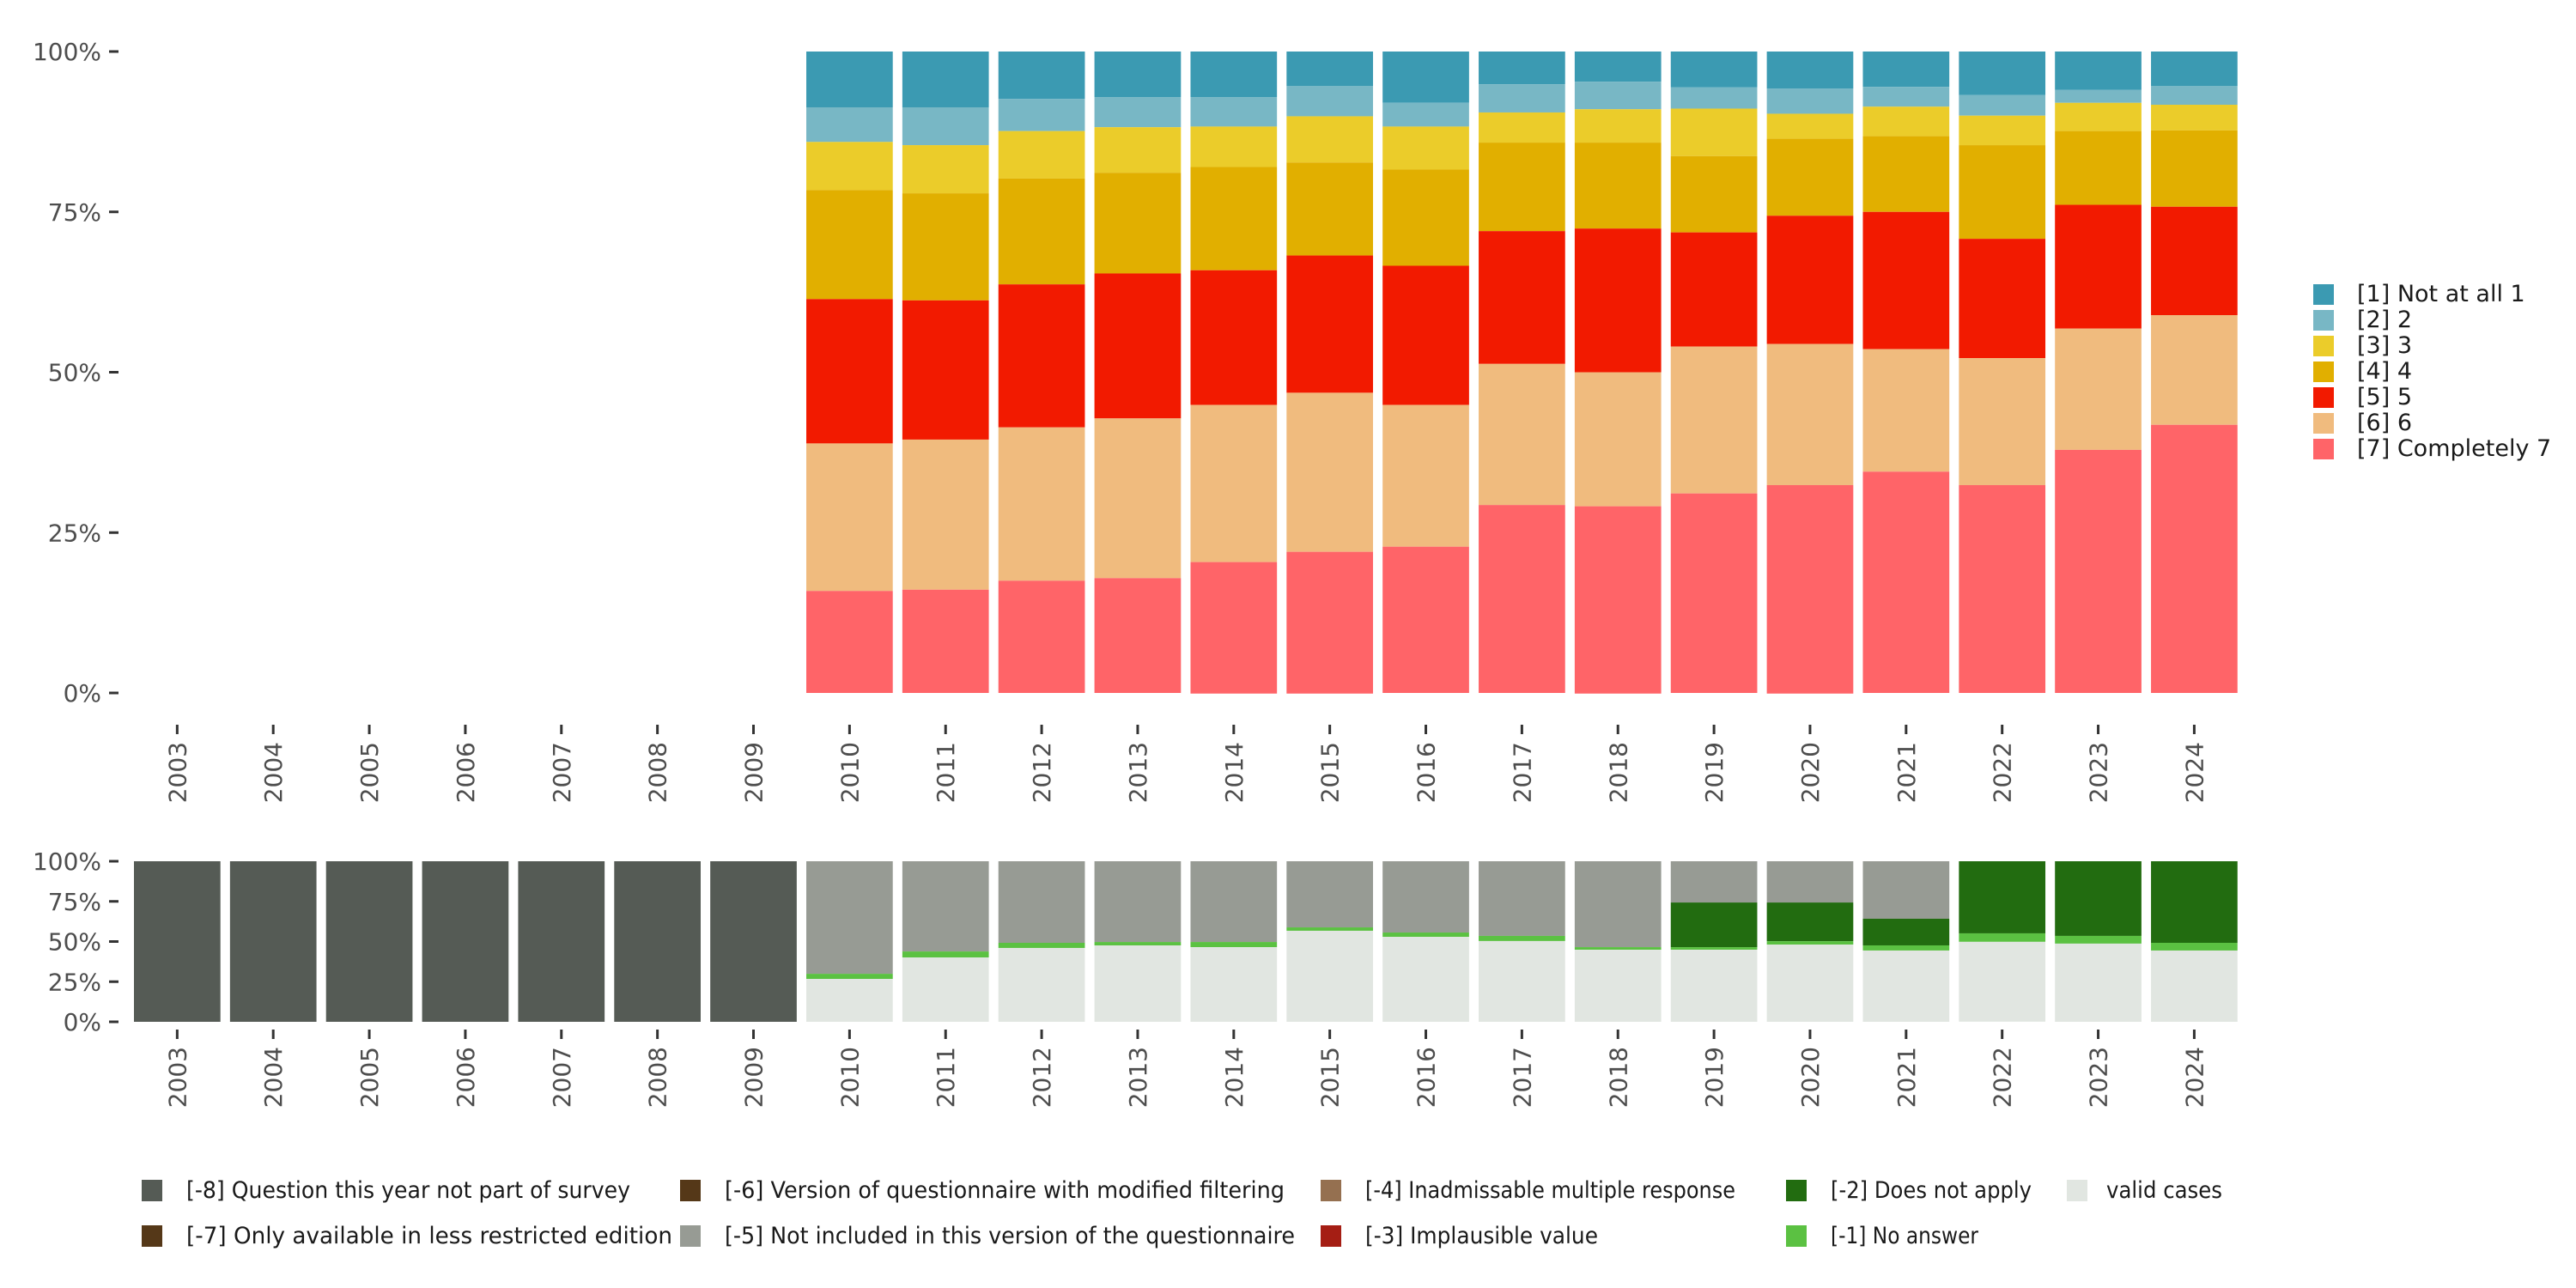  I want to click on bar-segment-3-3-2015, so click(1330, 139).